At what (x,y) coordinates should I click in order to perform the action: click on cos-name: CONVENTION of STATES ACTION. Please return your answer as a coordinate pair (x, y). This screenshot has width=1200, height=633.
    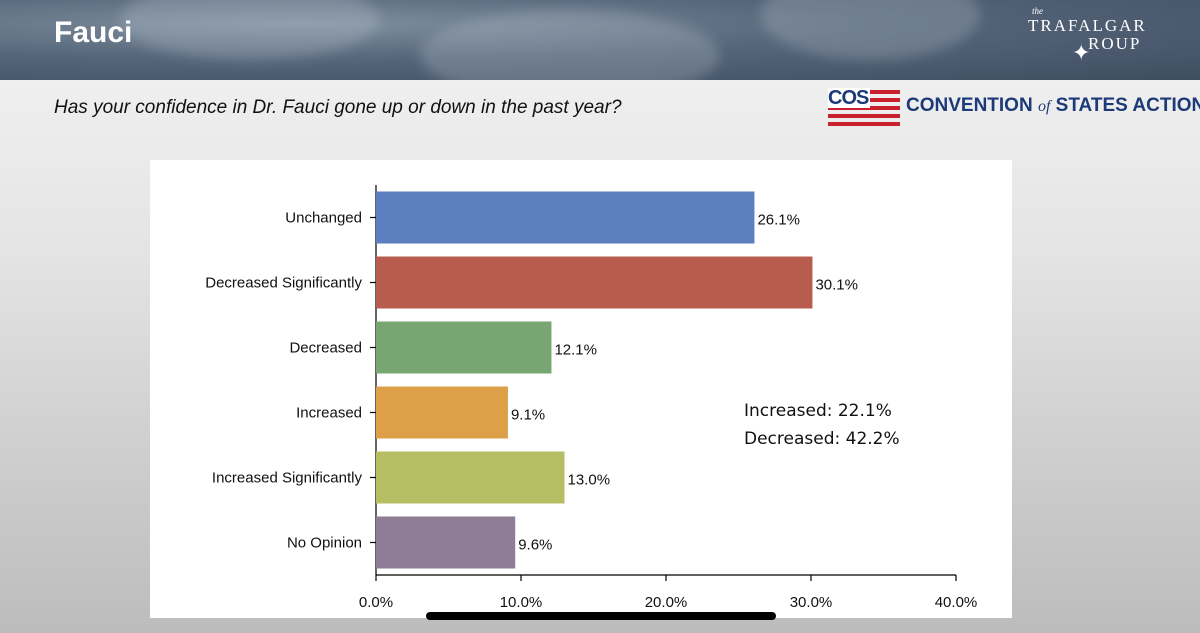
    Looking at the image, I should click on (1053, 106).